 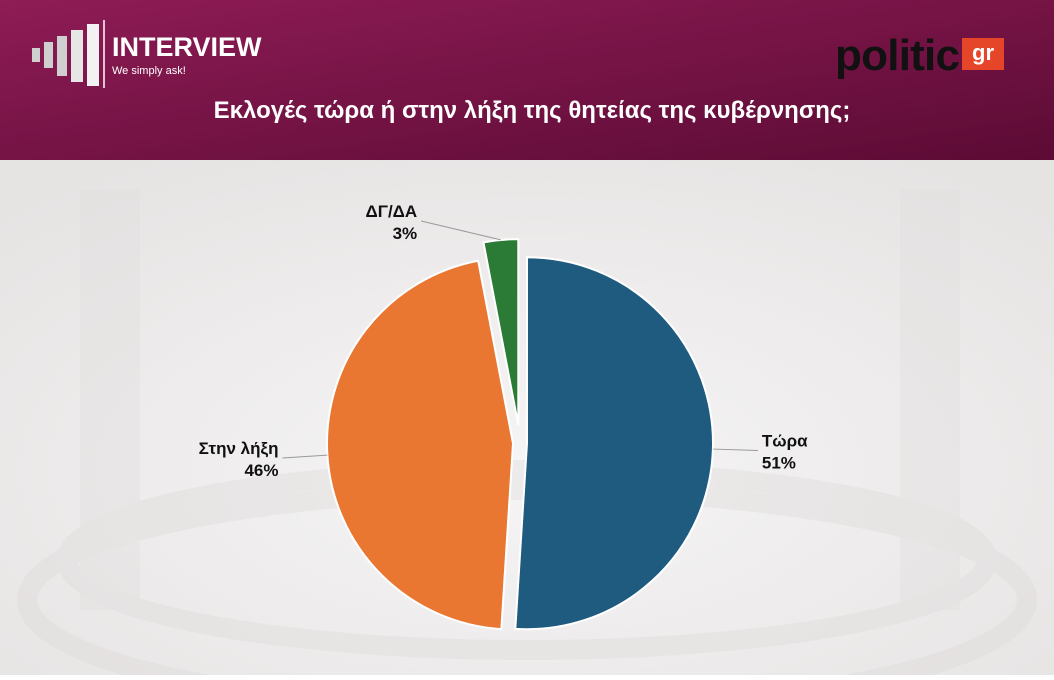 What do you see at coordinates (392, 211) in the screenshot?
I see `category-label: ΔΓ/ΔΑ` at bounding box center [392, 211].